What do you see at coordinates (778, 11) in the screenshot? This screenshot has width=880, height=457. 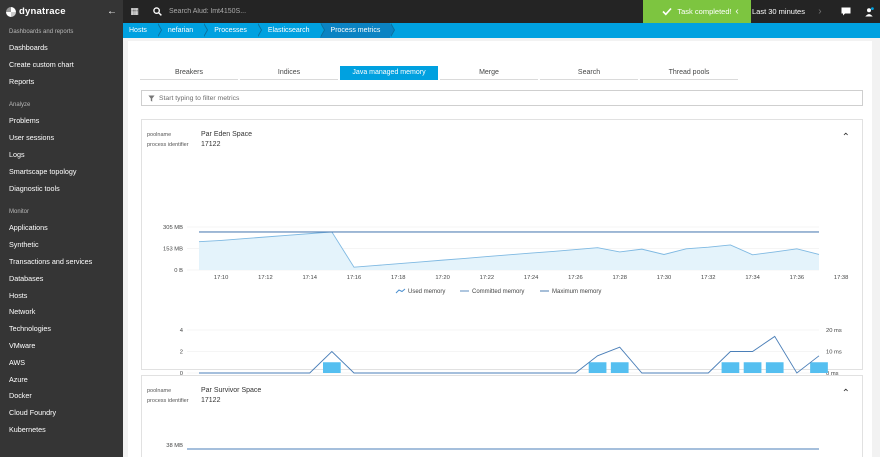 I see `timeframe-label: Last 30 minutes` at bounding box center [778, 11].